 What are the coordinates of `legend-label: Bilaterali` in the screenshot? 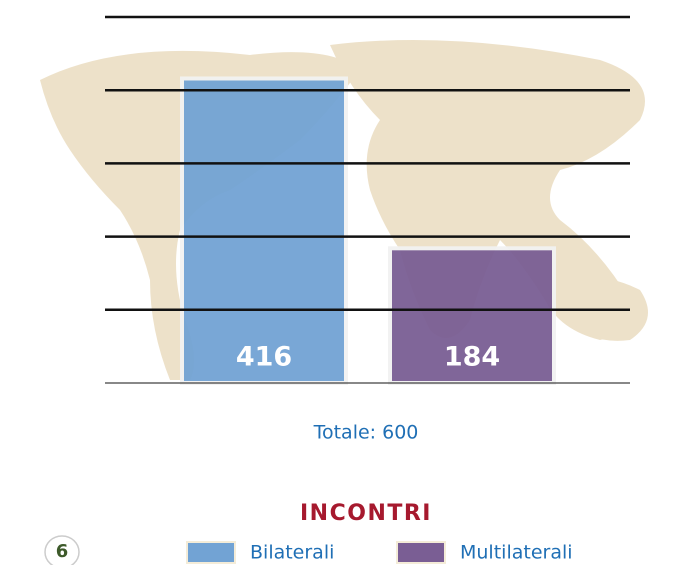 It's located at (292, 553).